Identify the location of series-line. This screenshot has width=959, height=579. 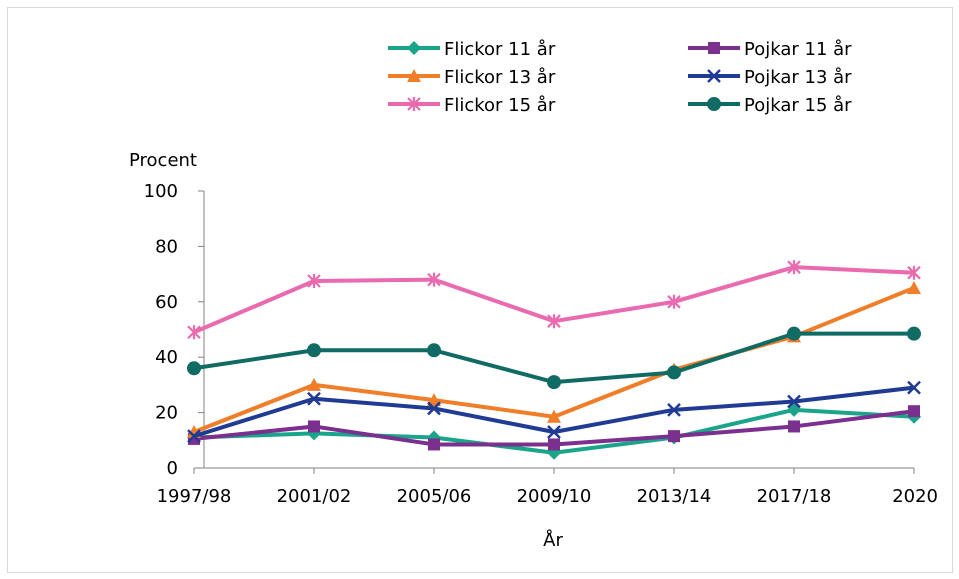
(553, 358).